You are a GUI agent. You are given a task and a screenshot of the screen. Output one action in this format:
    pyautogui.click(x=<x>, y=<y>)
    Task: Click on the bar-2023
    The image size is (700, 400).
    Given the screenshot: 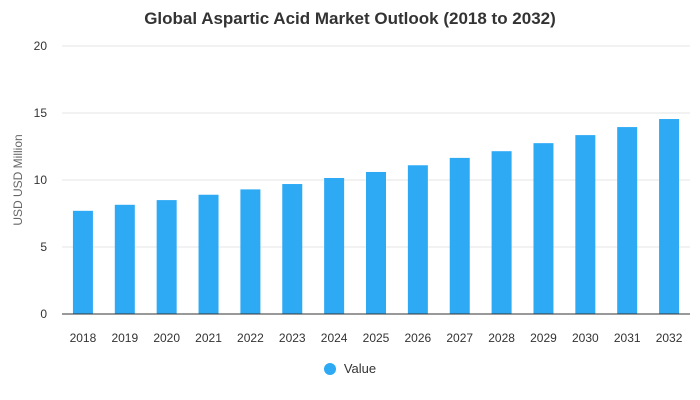 What is the action you would take?
    pyautogui.click(x=292, y=249)
    